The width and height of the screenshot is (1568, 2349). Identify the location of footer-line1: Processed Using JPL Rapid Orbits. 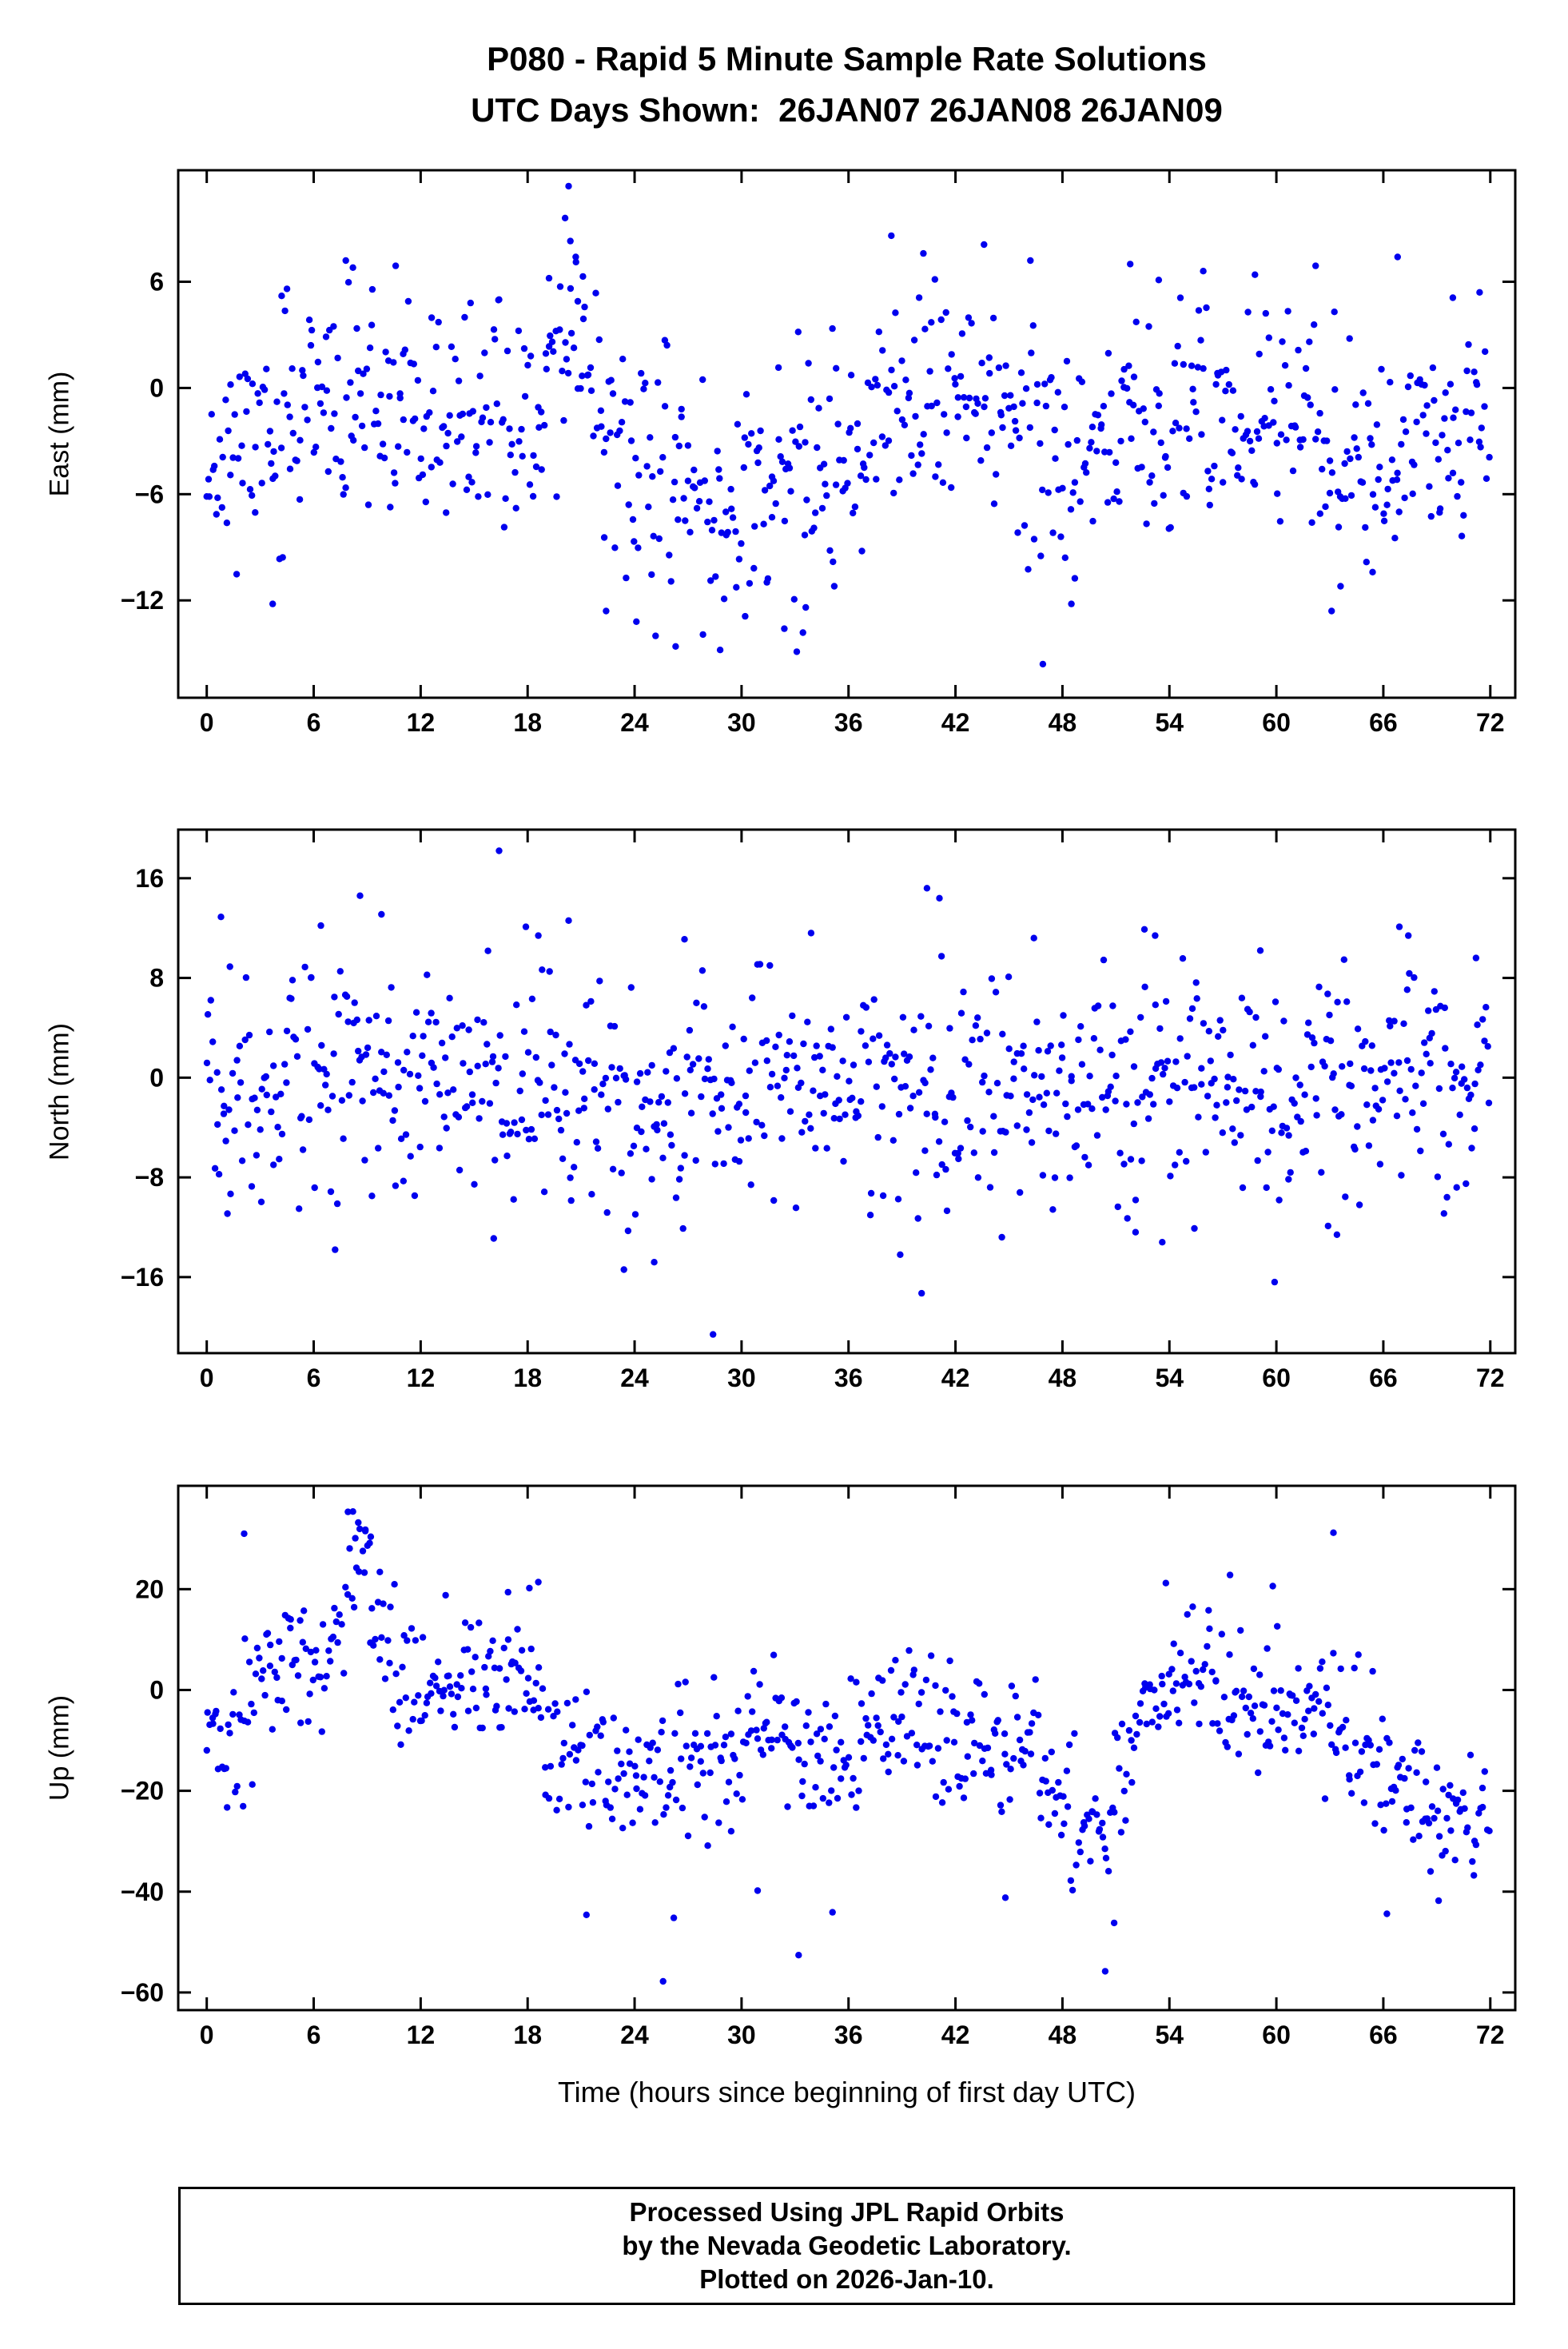
(847, 2212).